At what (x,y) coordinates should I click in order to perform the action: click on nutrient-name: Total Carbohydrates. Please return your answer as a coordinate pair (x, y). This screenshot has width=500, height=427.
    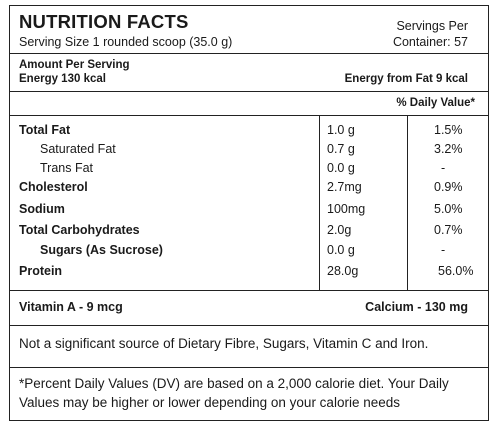
    Looking at the image, I should click on (79, 230).